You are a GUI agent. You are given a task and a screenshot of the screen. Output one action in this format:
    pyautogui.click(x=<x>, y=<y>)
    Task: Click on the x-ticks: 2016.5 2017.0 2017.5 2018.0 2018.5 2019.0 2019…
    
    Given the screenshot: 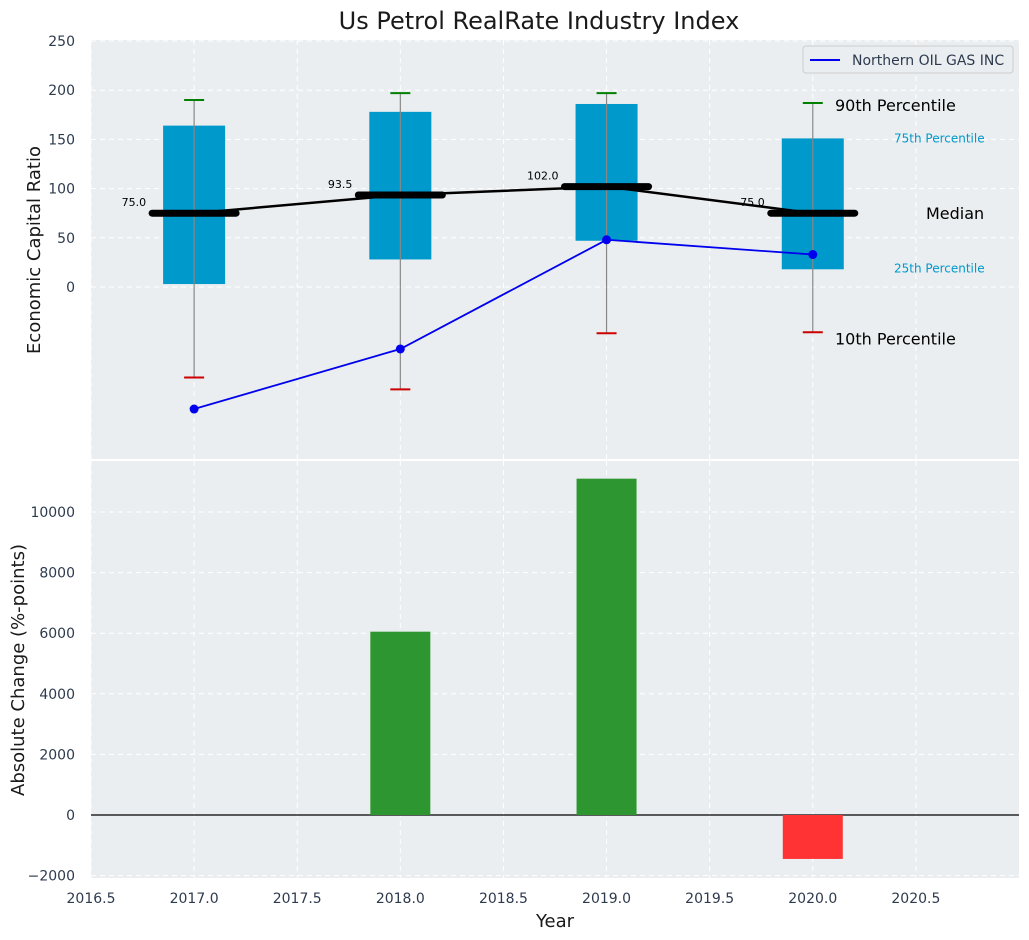 What is the action you would take?
    pyautogui.click(x=504, y=899)
    